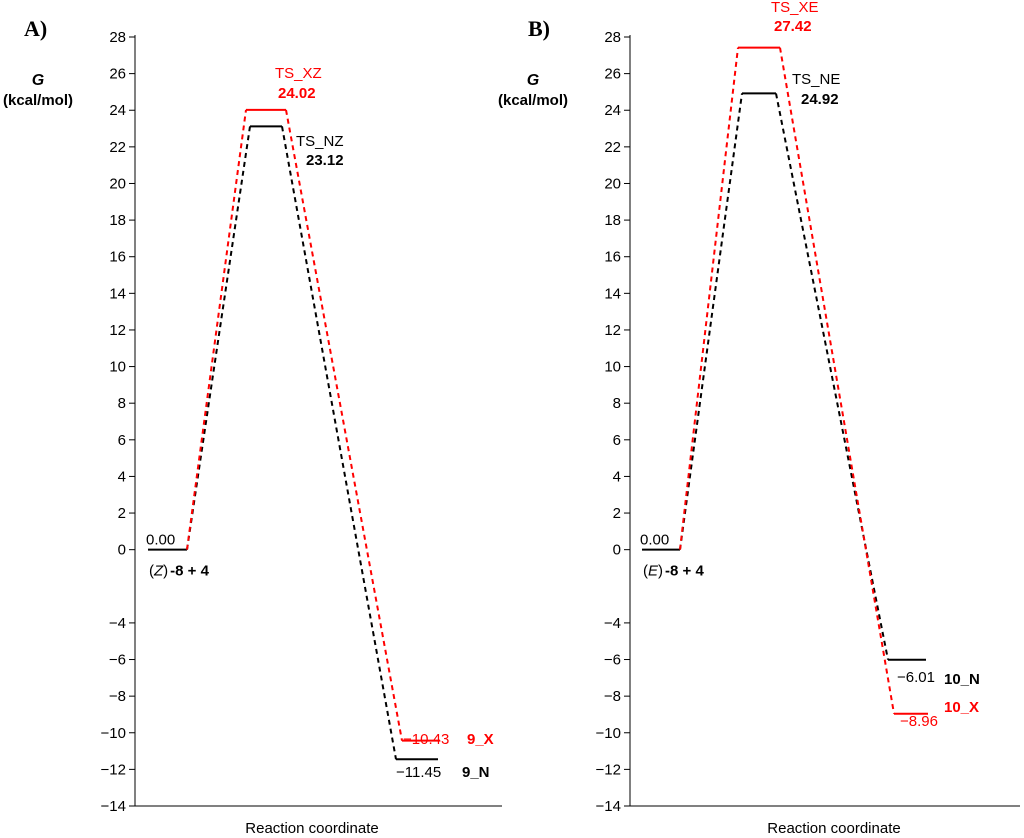 Image resolution: width=1024 pixels, height=838 pixels. What do you see at coordinates (795, 8) in the screenshot?
I see `ts-label-x: TS_XE` at bounding box center [795, 8].